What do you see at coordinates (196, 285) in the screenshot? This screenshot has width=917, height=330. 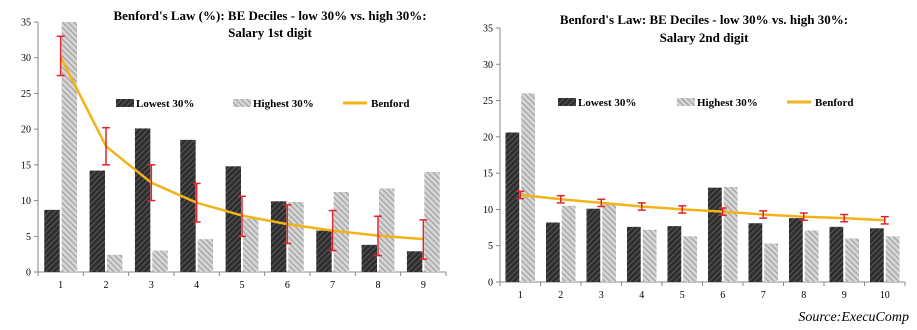 I see `x-tick-label: 4` at bounding box center [196, 285].